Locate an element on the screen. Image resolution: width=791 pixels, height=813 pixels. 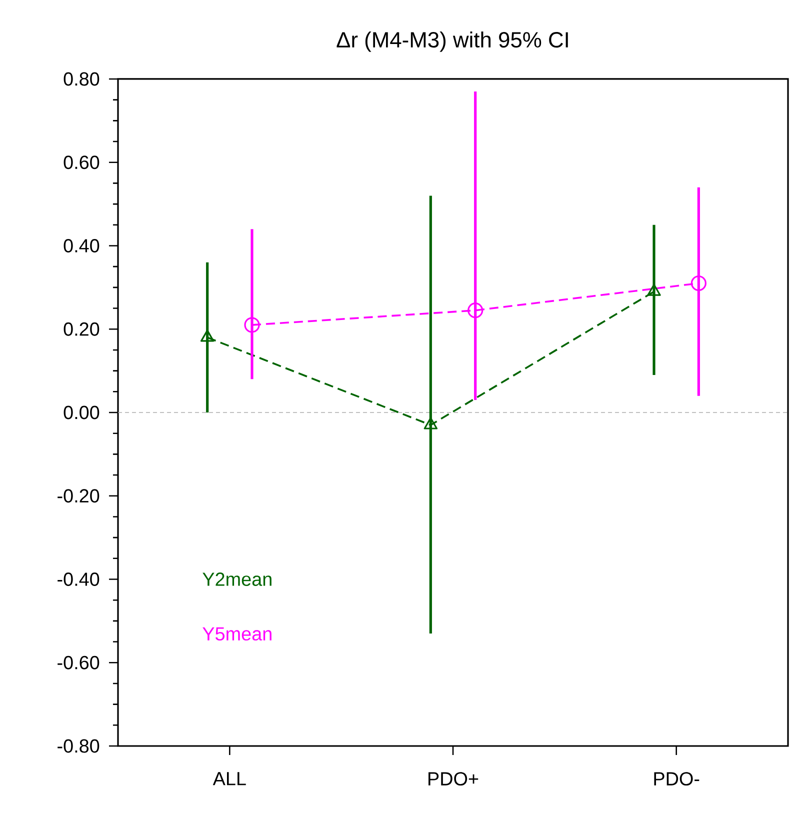
y-tick-label: -0.80 is located at coordinates (79, 746).